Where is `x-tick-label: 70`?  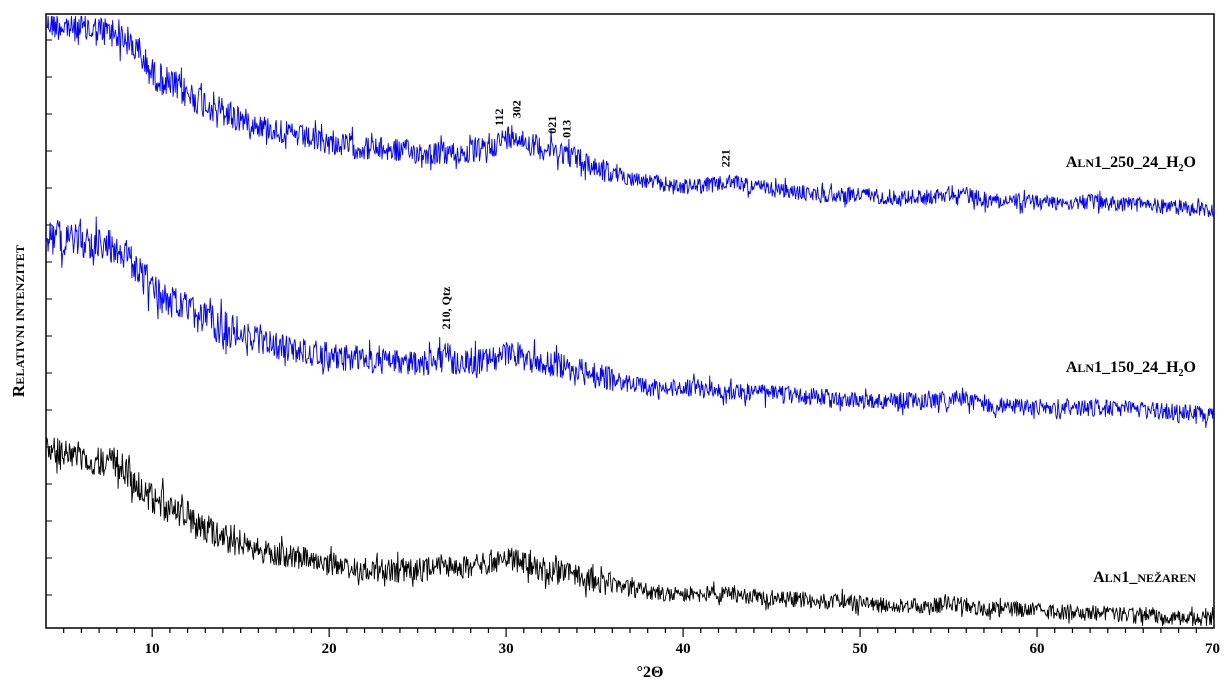
x-tick-label: 70 is located at coordinates (1212, 649).